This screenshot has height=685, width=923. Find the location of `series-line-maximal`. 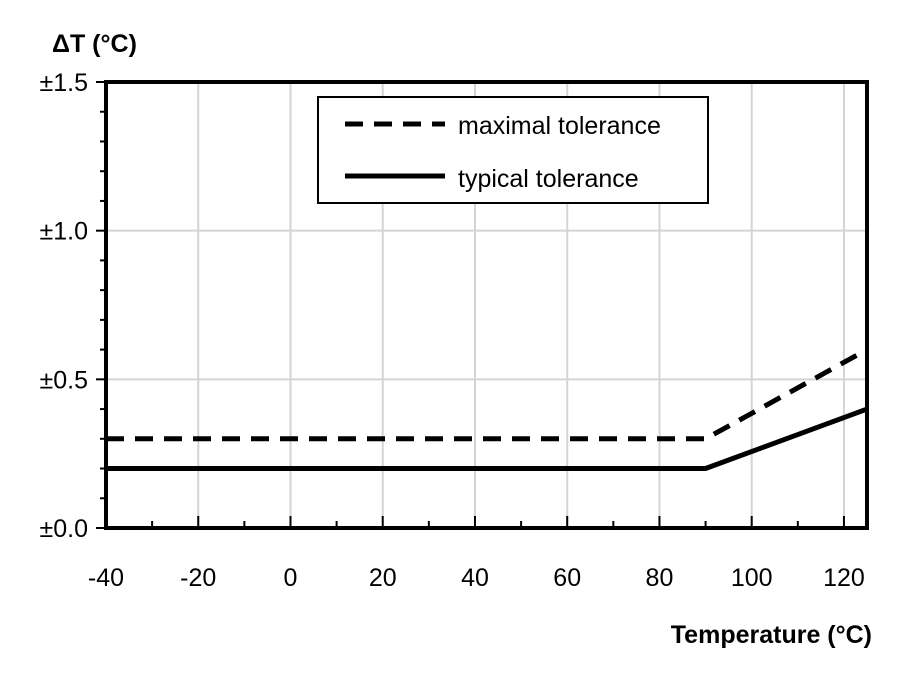

series-line-maximal is located at coordinates (487, 394).